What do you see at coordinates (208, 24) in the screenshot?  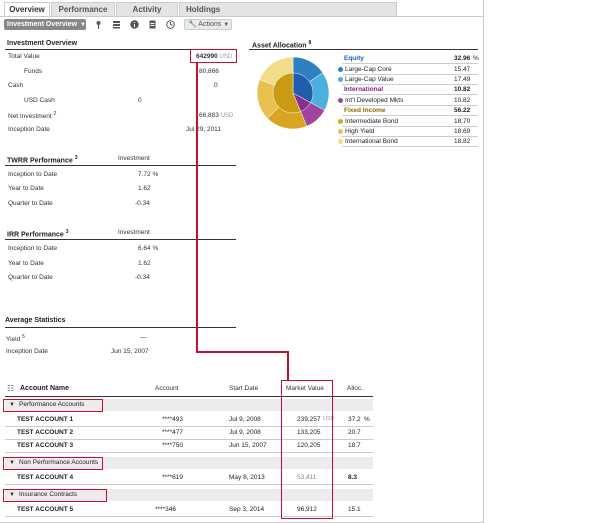 I see `actions-button: 🔧 Actions ▼` at bounding box center [208, 24].